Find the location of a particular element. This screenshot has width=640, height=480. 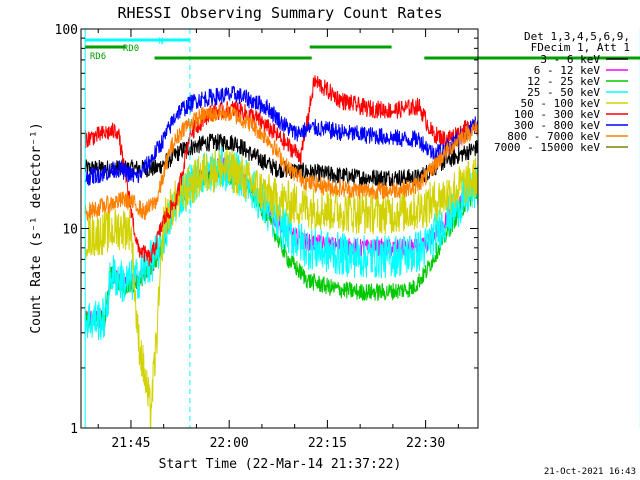

footer-timestamp: 21-Oct-2021 16:43 is located at coordinates (590, 472).